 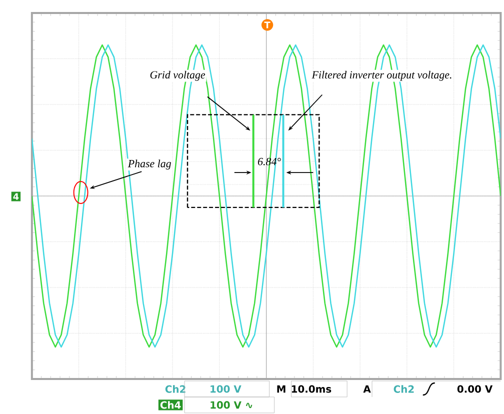 I want to click on annotation: Phase lag, so click(x=149, y=165).